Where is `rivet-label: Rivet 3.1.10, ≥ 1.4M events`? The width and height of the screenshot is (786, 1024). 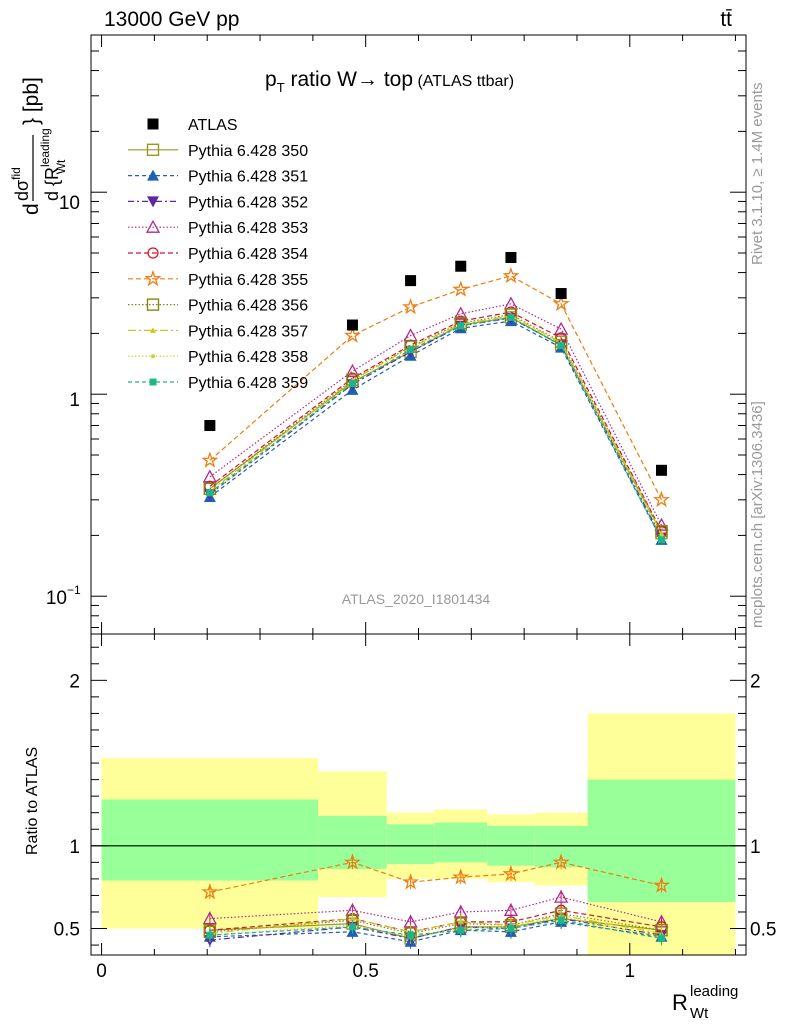
rivet-label: Rivet 3.1.10, ≥ 1.4M events is located at coordinates (757, 174).